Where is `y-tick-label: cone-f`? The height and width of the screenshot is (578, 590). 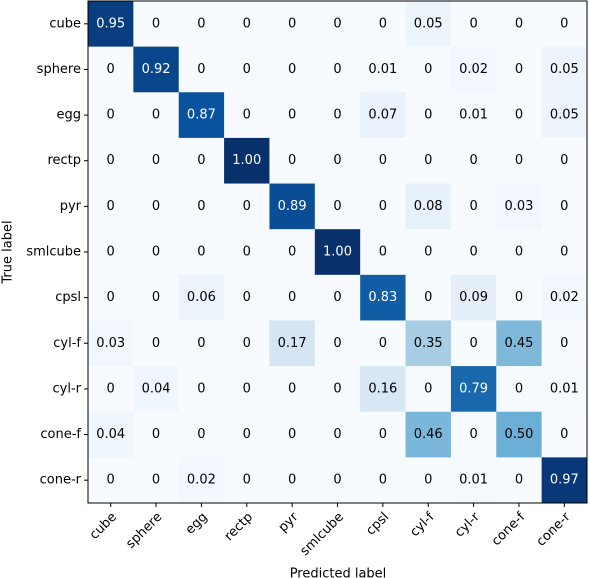
y-tick-label: cone-f is located at coordinates (60, 434).